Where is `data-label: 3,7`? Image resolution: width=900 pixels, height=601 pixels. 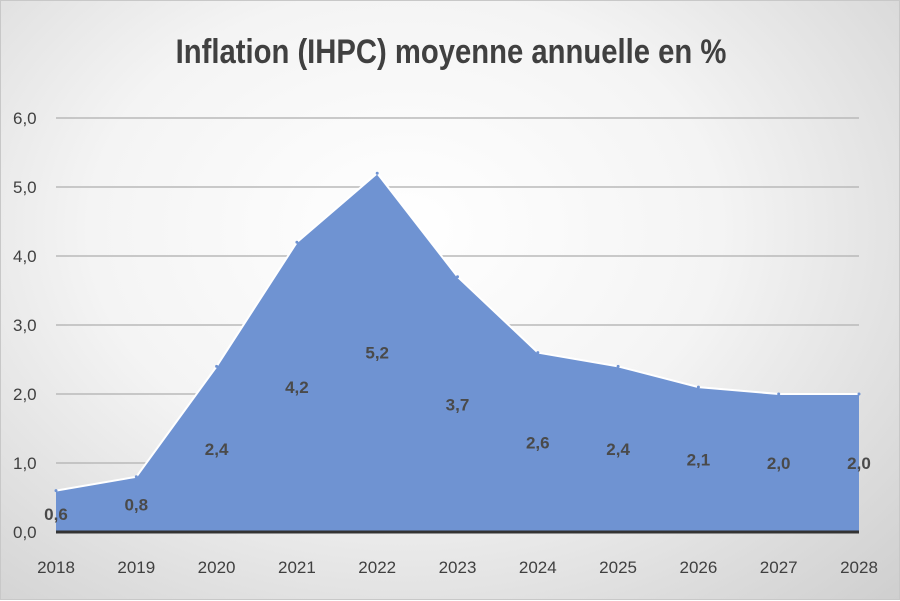 data-label: 3,7 is located at coordinates (458, 404).